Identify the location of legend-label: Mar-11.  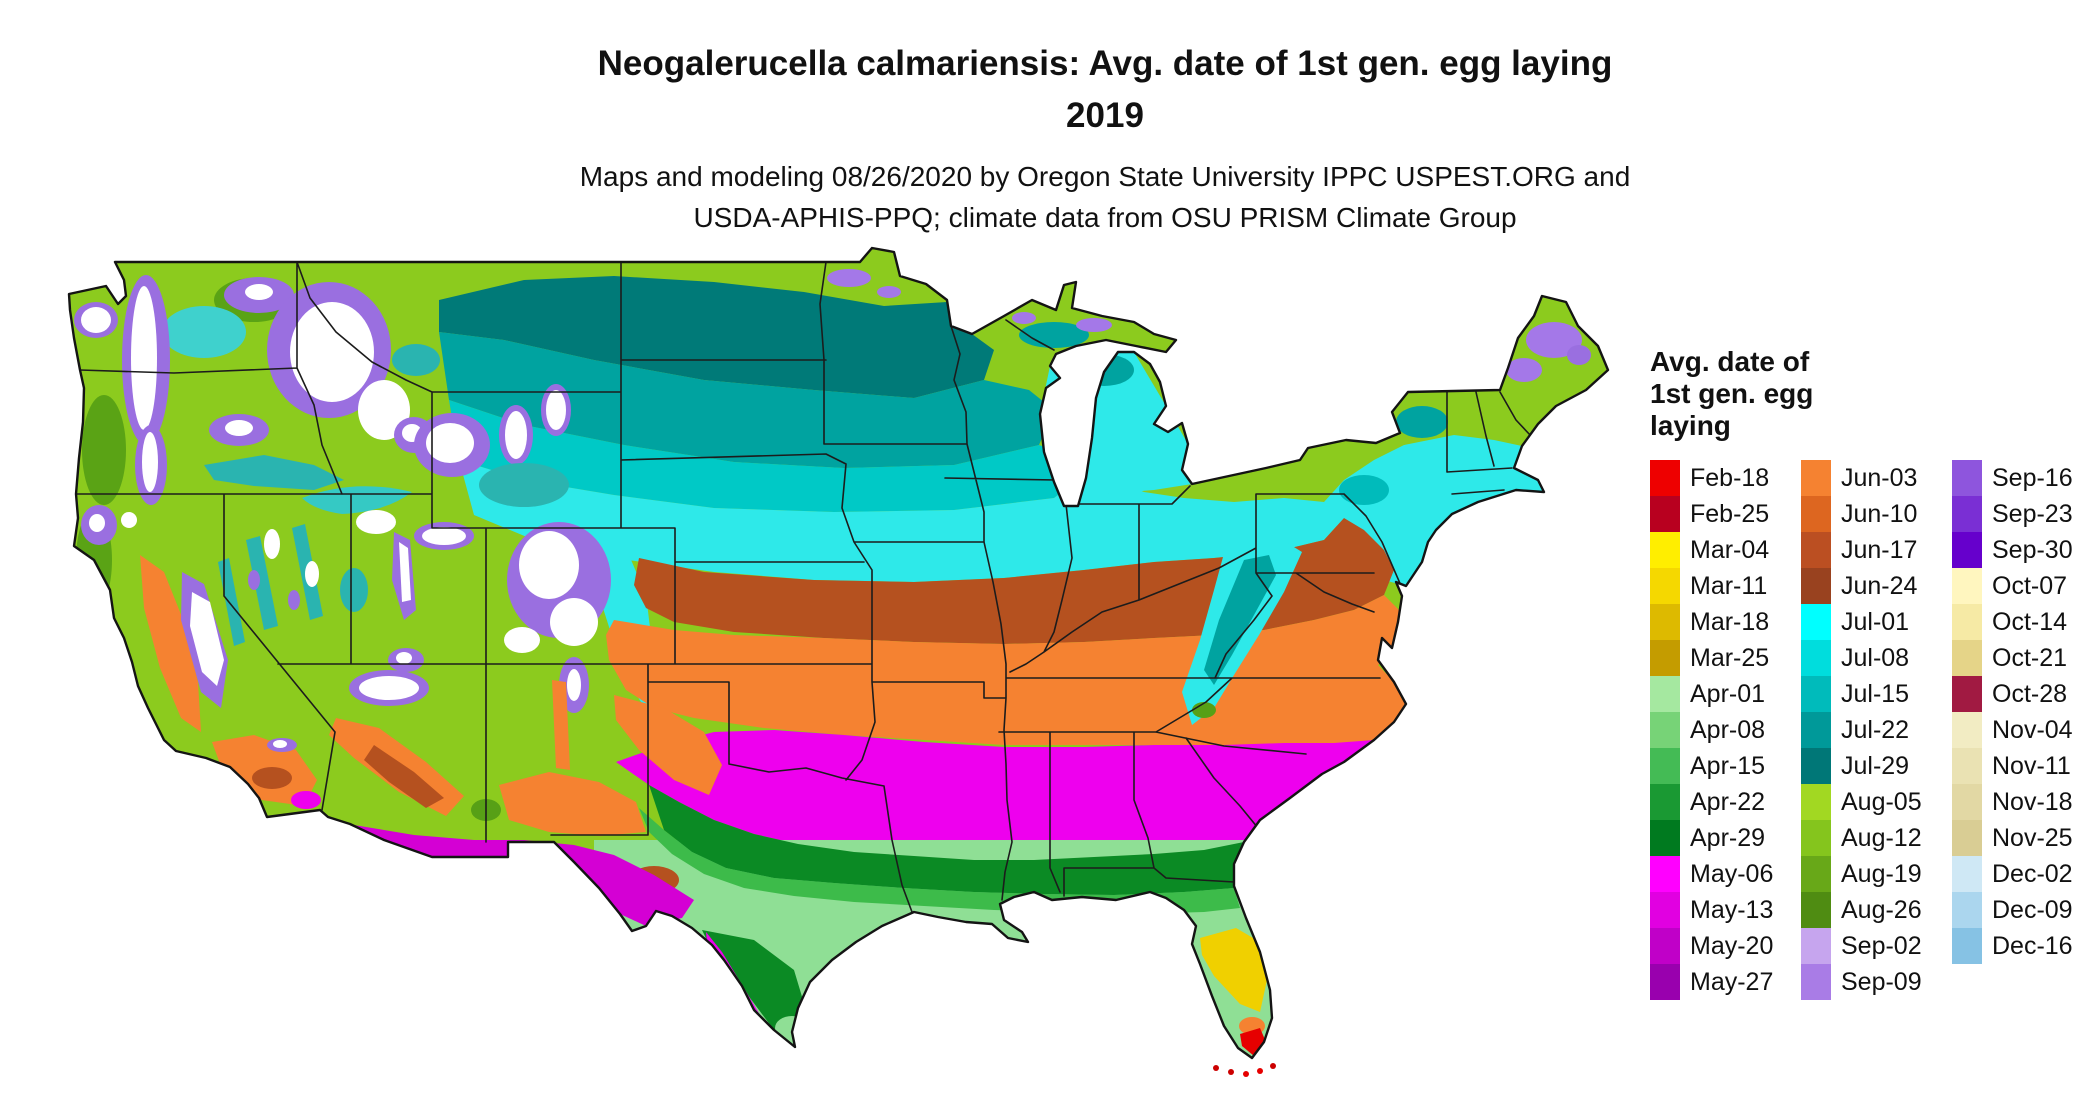
(1729, 585).